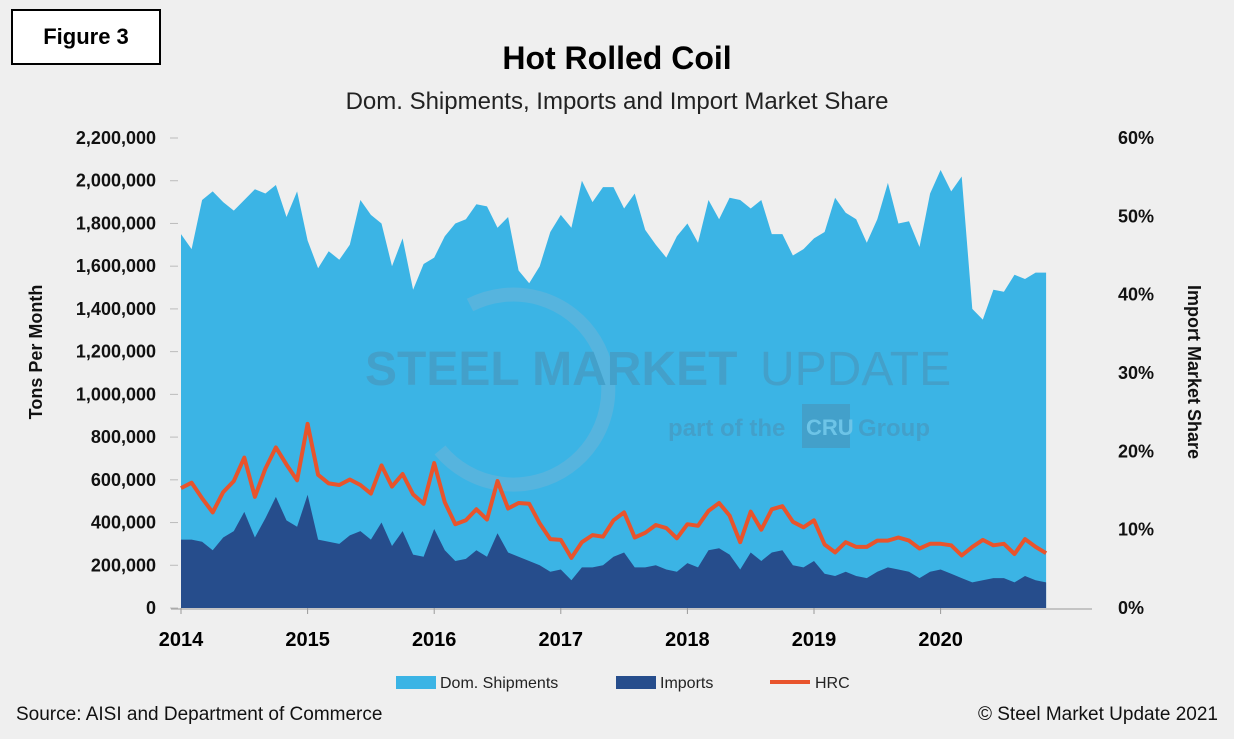 The height and width of the screenshot is (739, 1234). What do you see at coordinates (181, 640) in the screenshot?
I see `x-tick-label: 2014` at bounding box center [181, 640].